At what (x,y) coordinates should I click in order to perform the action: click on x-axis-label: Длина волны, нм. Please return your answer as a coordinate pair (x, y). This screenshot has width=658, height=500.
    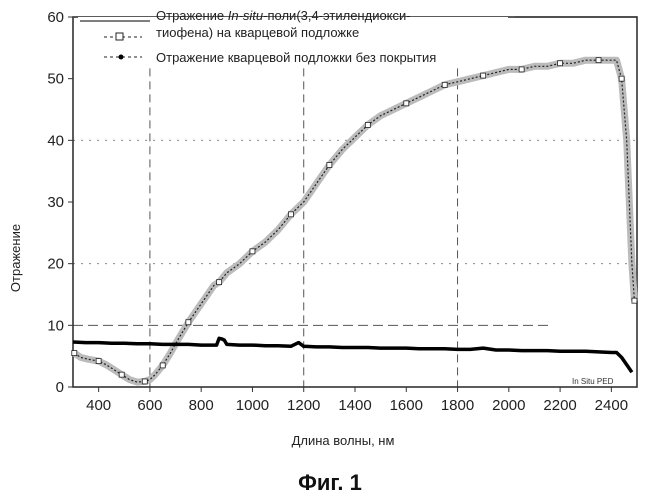
    Looking at the image, I should click on (343, 440).